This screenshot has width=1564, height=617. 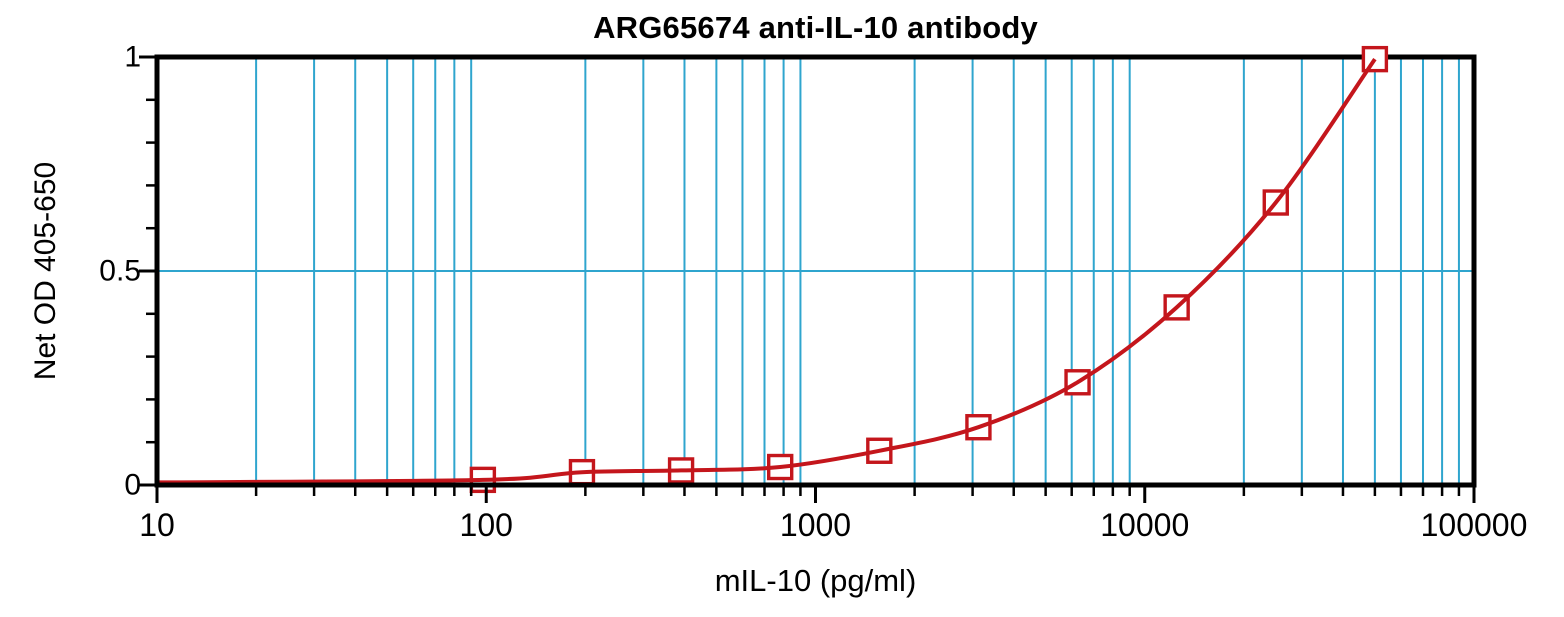 What do you see at coordinates (815, 525) in the screenshot?
I see `x-tick-label: 1000` at bounding box center [815, 525].